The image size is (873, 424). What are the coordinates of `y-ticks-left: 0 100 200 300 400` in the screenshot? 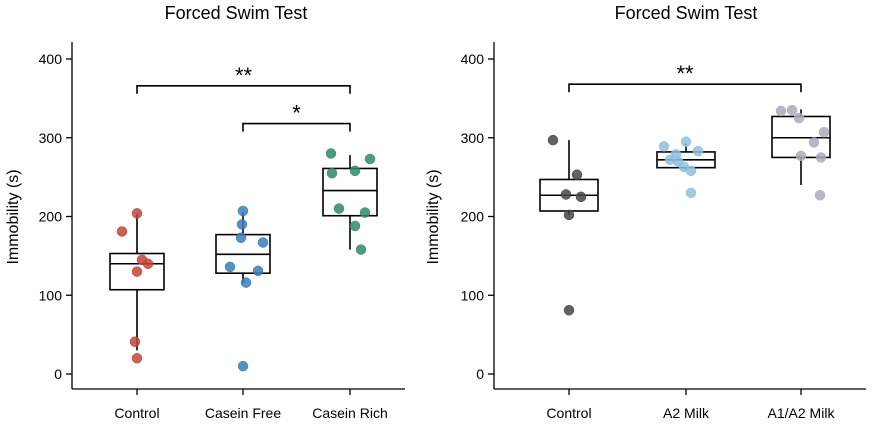 It's located at (55, 216).